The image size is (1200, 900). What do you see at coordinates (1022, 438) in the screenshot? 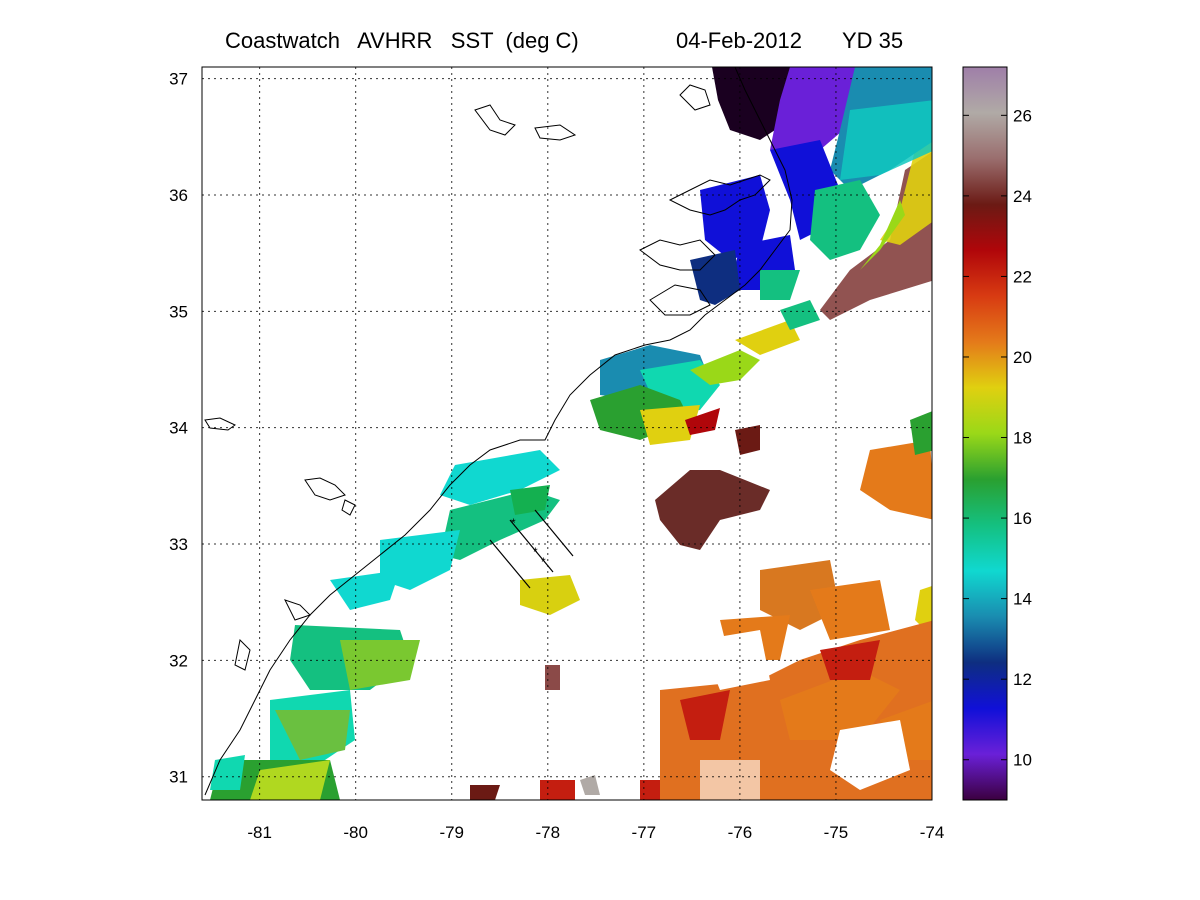
I see `colorbar-tick-label: 18` at bounding box center [1022, 438].